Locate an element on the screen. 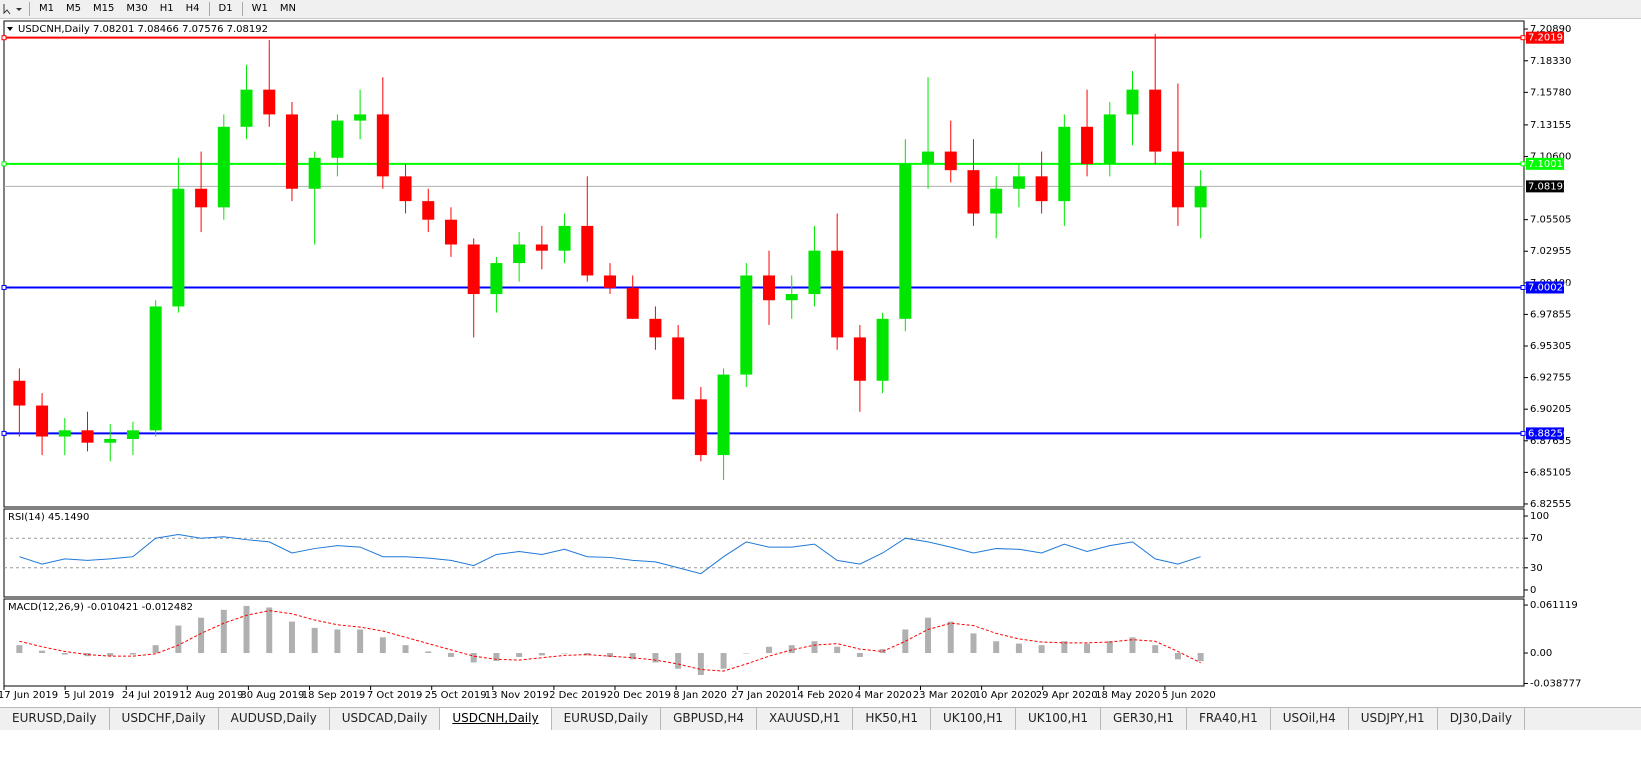 This screenshot has width=1641, height=766. timeframe-button: D1 is located at coordinates (225, 8).